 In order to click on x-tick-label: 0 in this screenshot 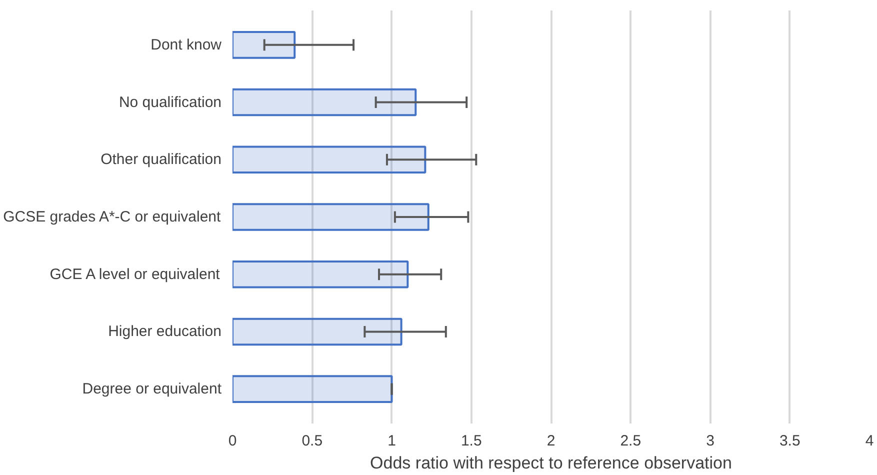, I will do `click(232, 441)`.